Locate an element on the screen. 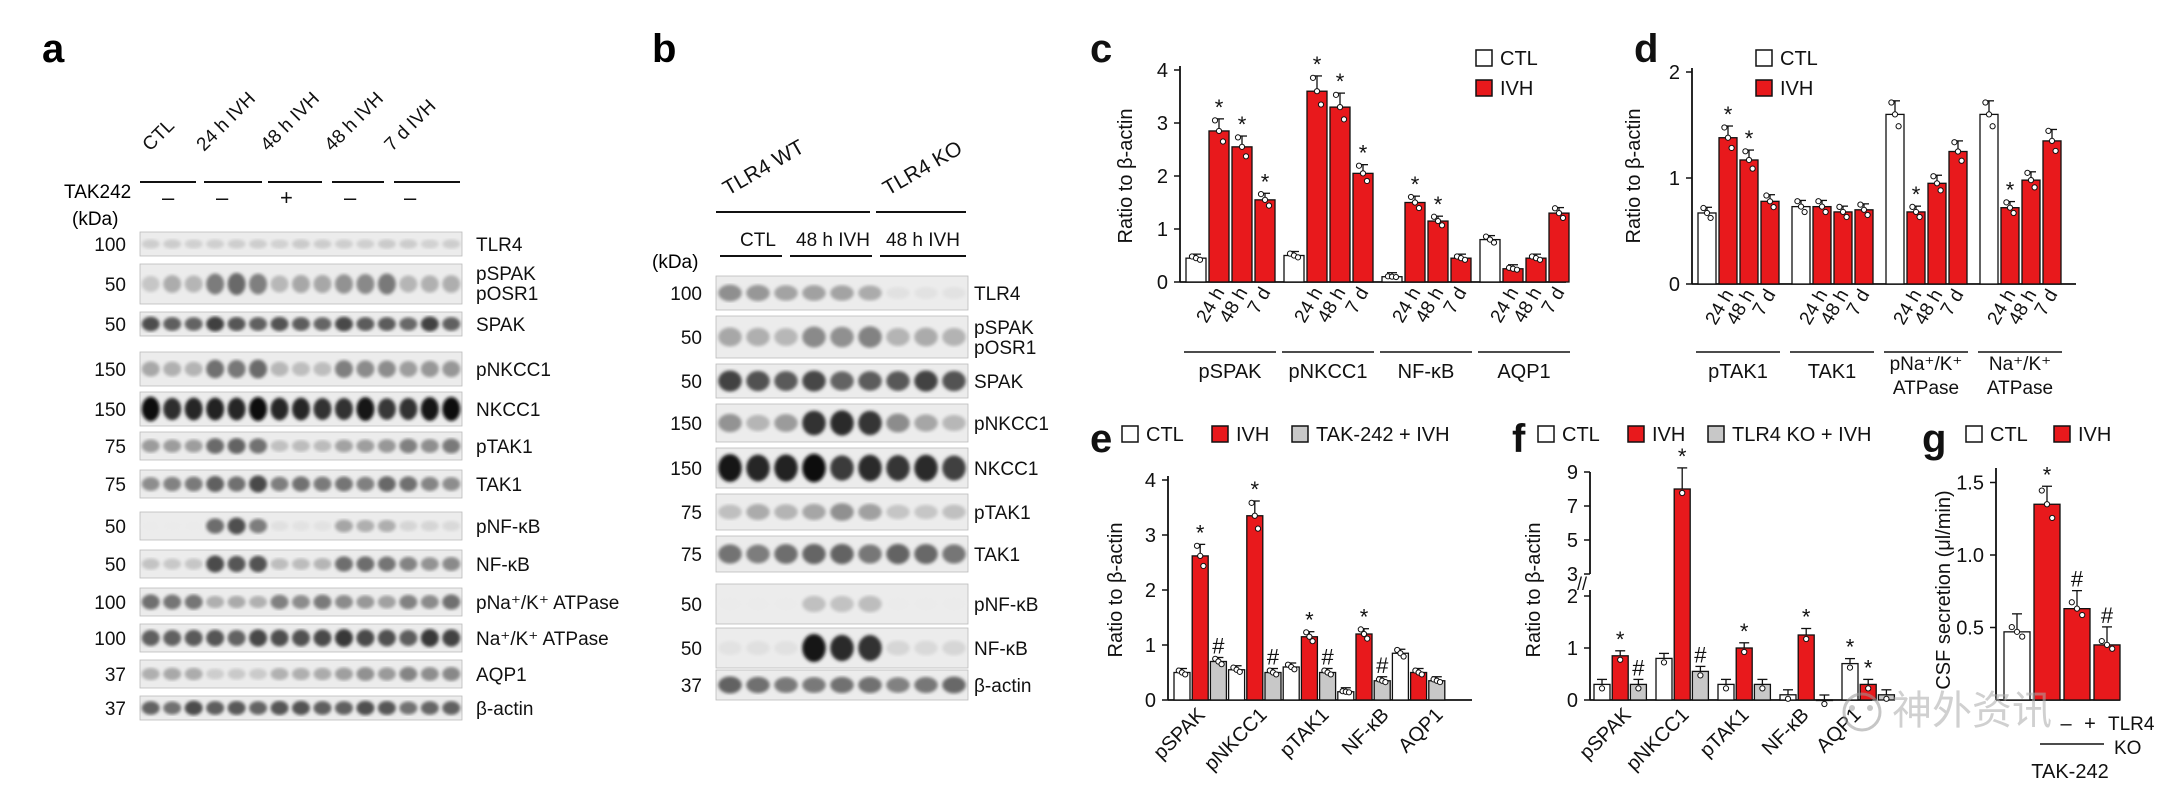 This screenshot has width=2176, height=794. y-tick-label: 4 is located at coordinates (1150, 481).